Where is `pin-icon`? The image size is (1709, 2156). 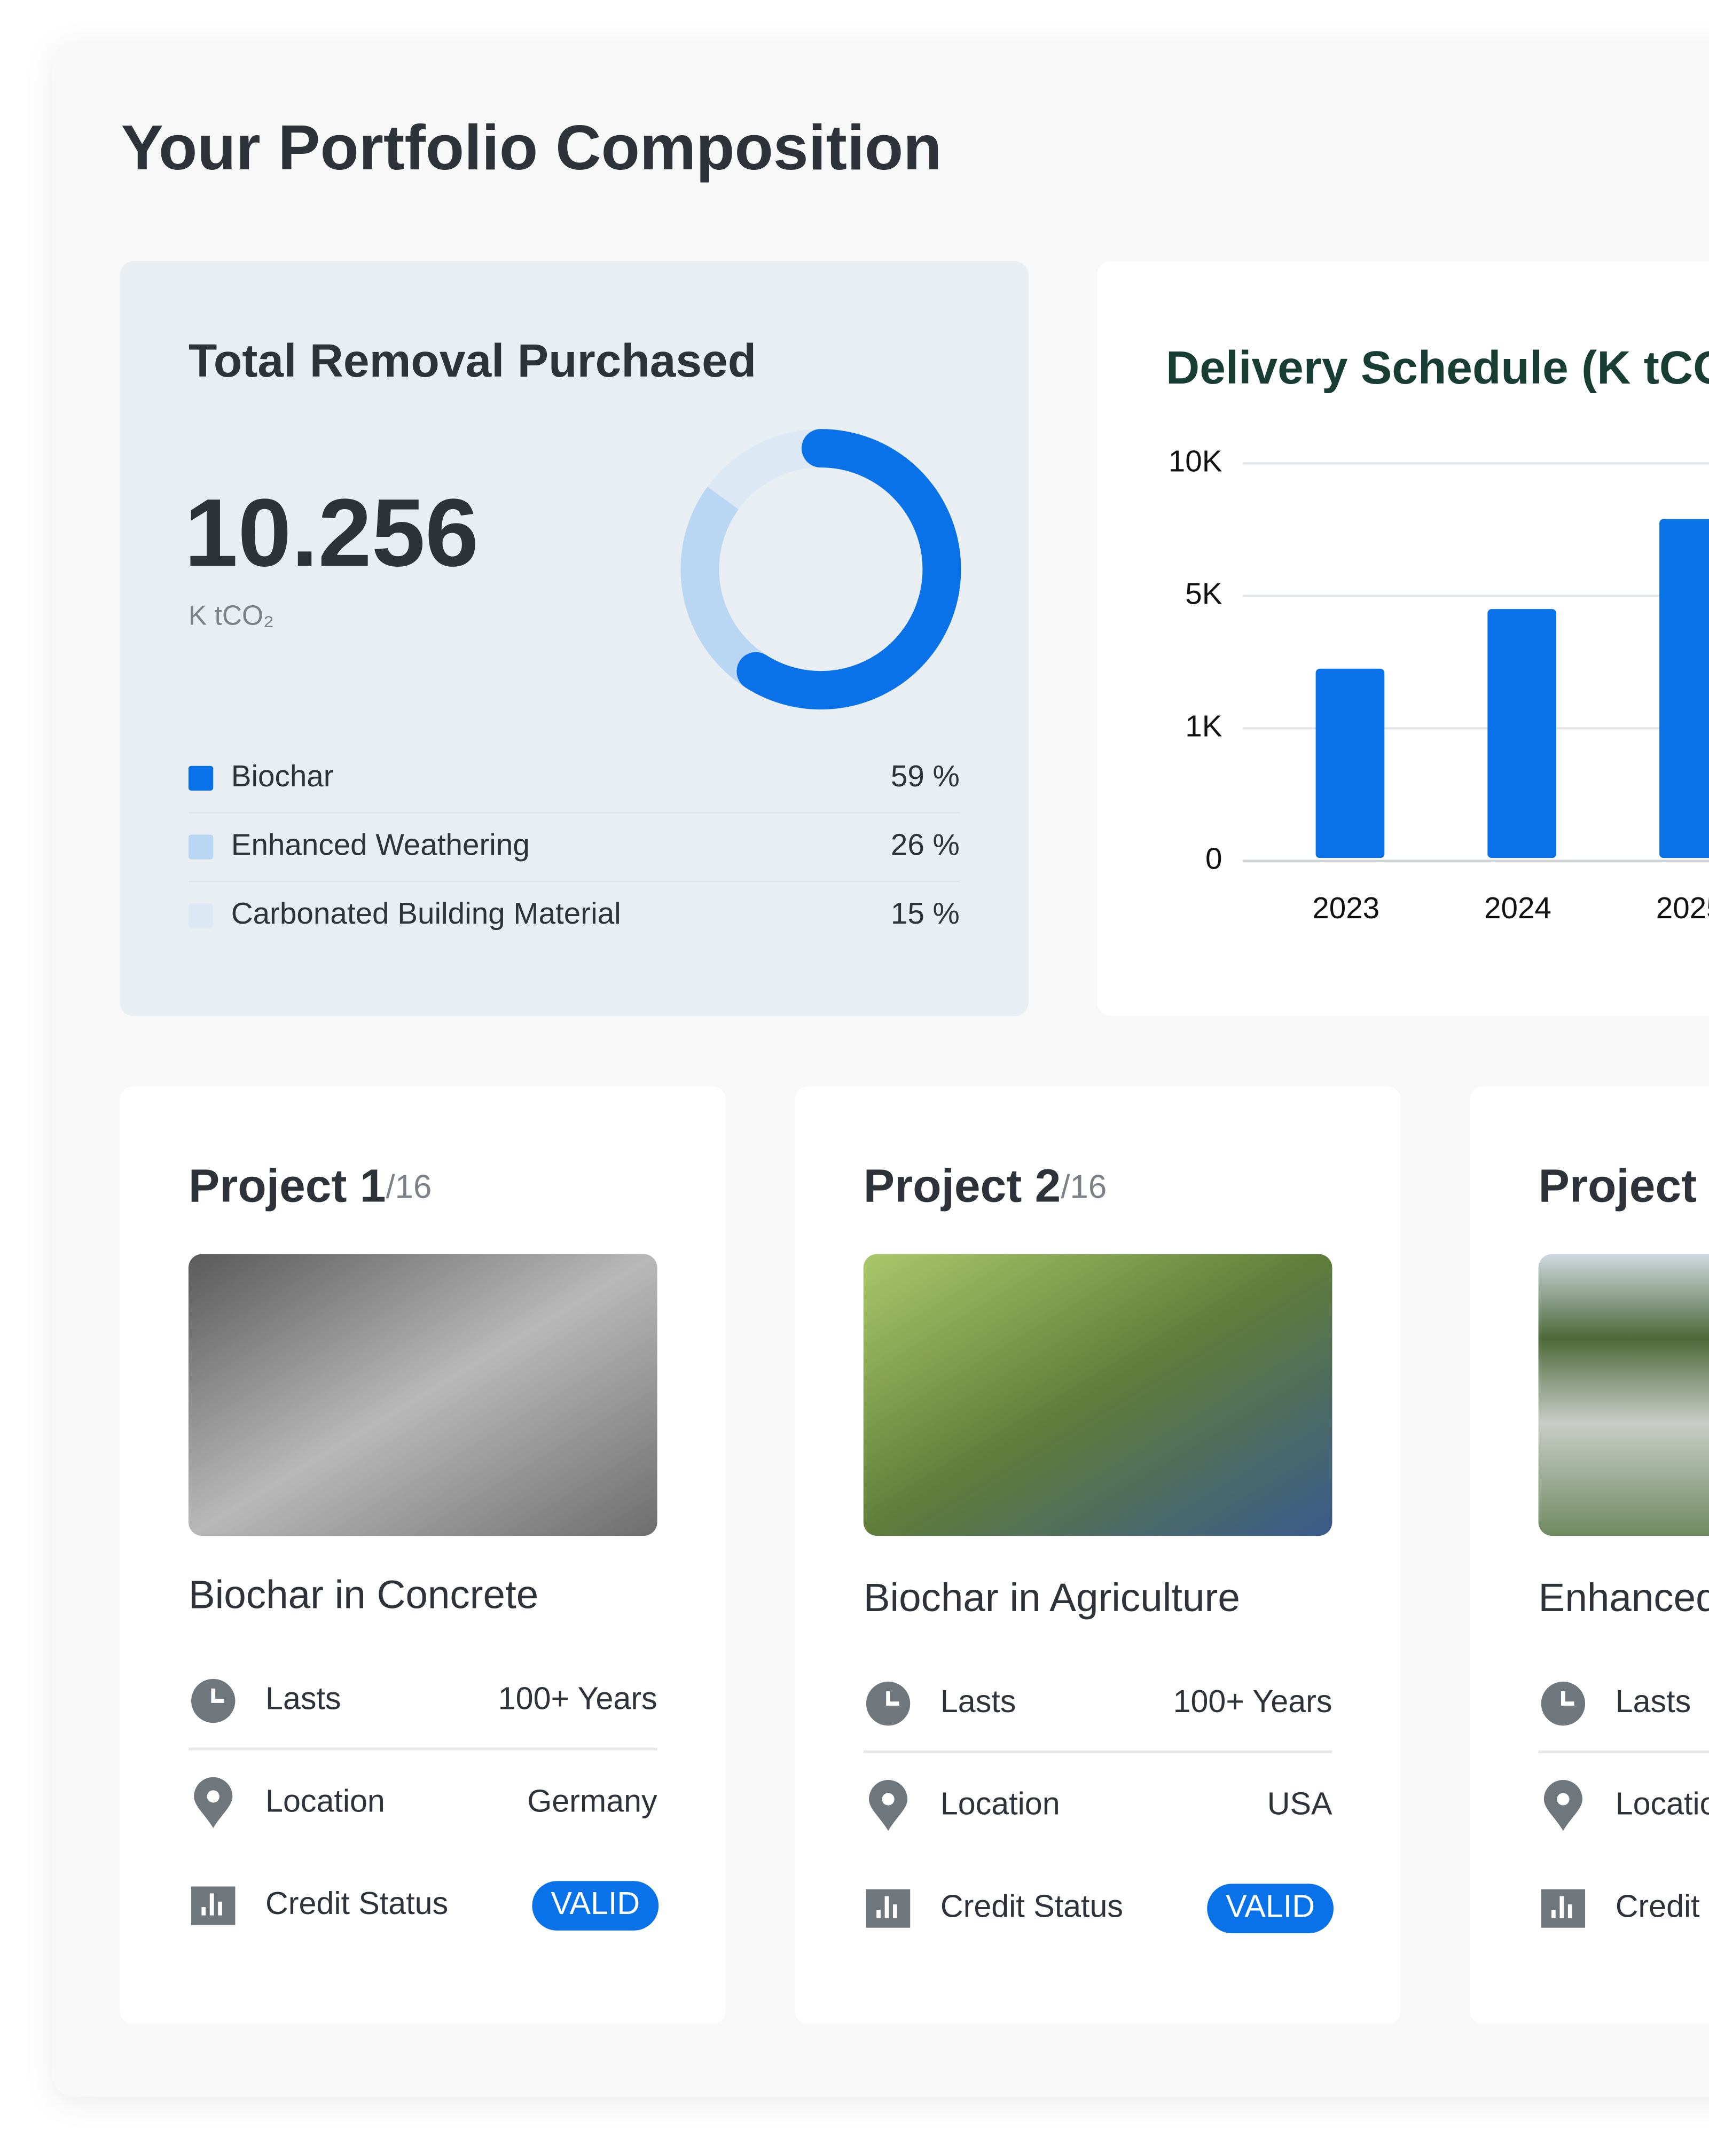 pin-icon is located at coordinates (213, 1803).